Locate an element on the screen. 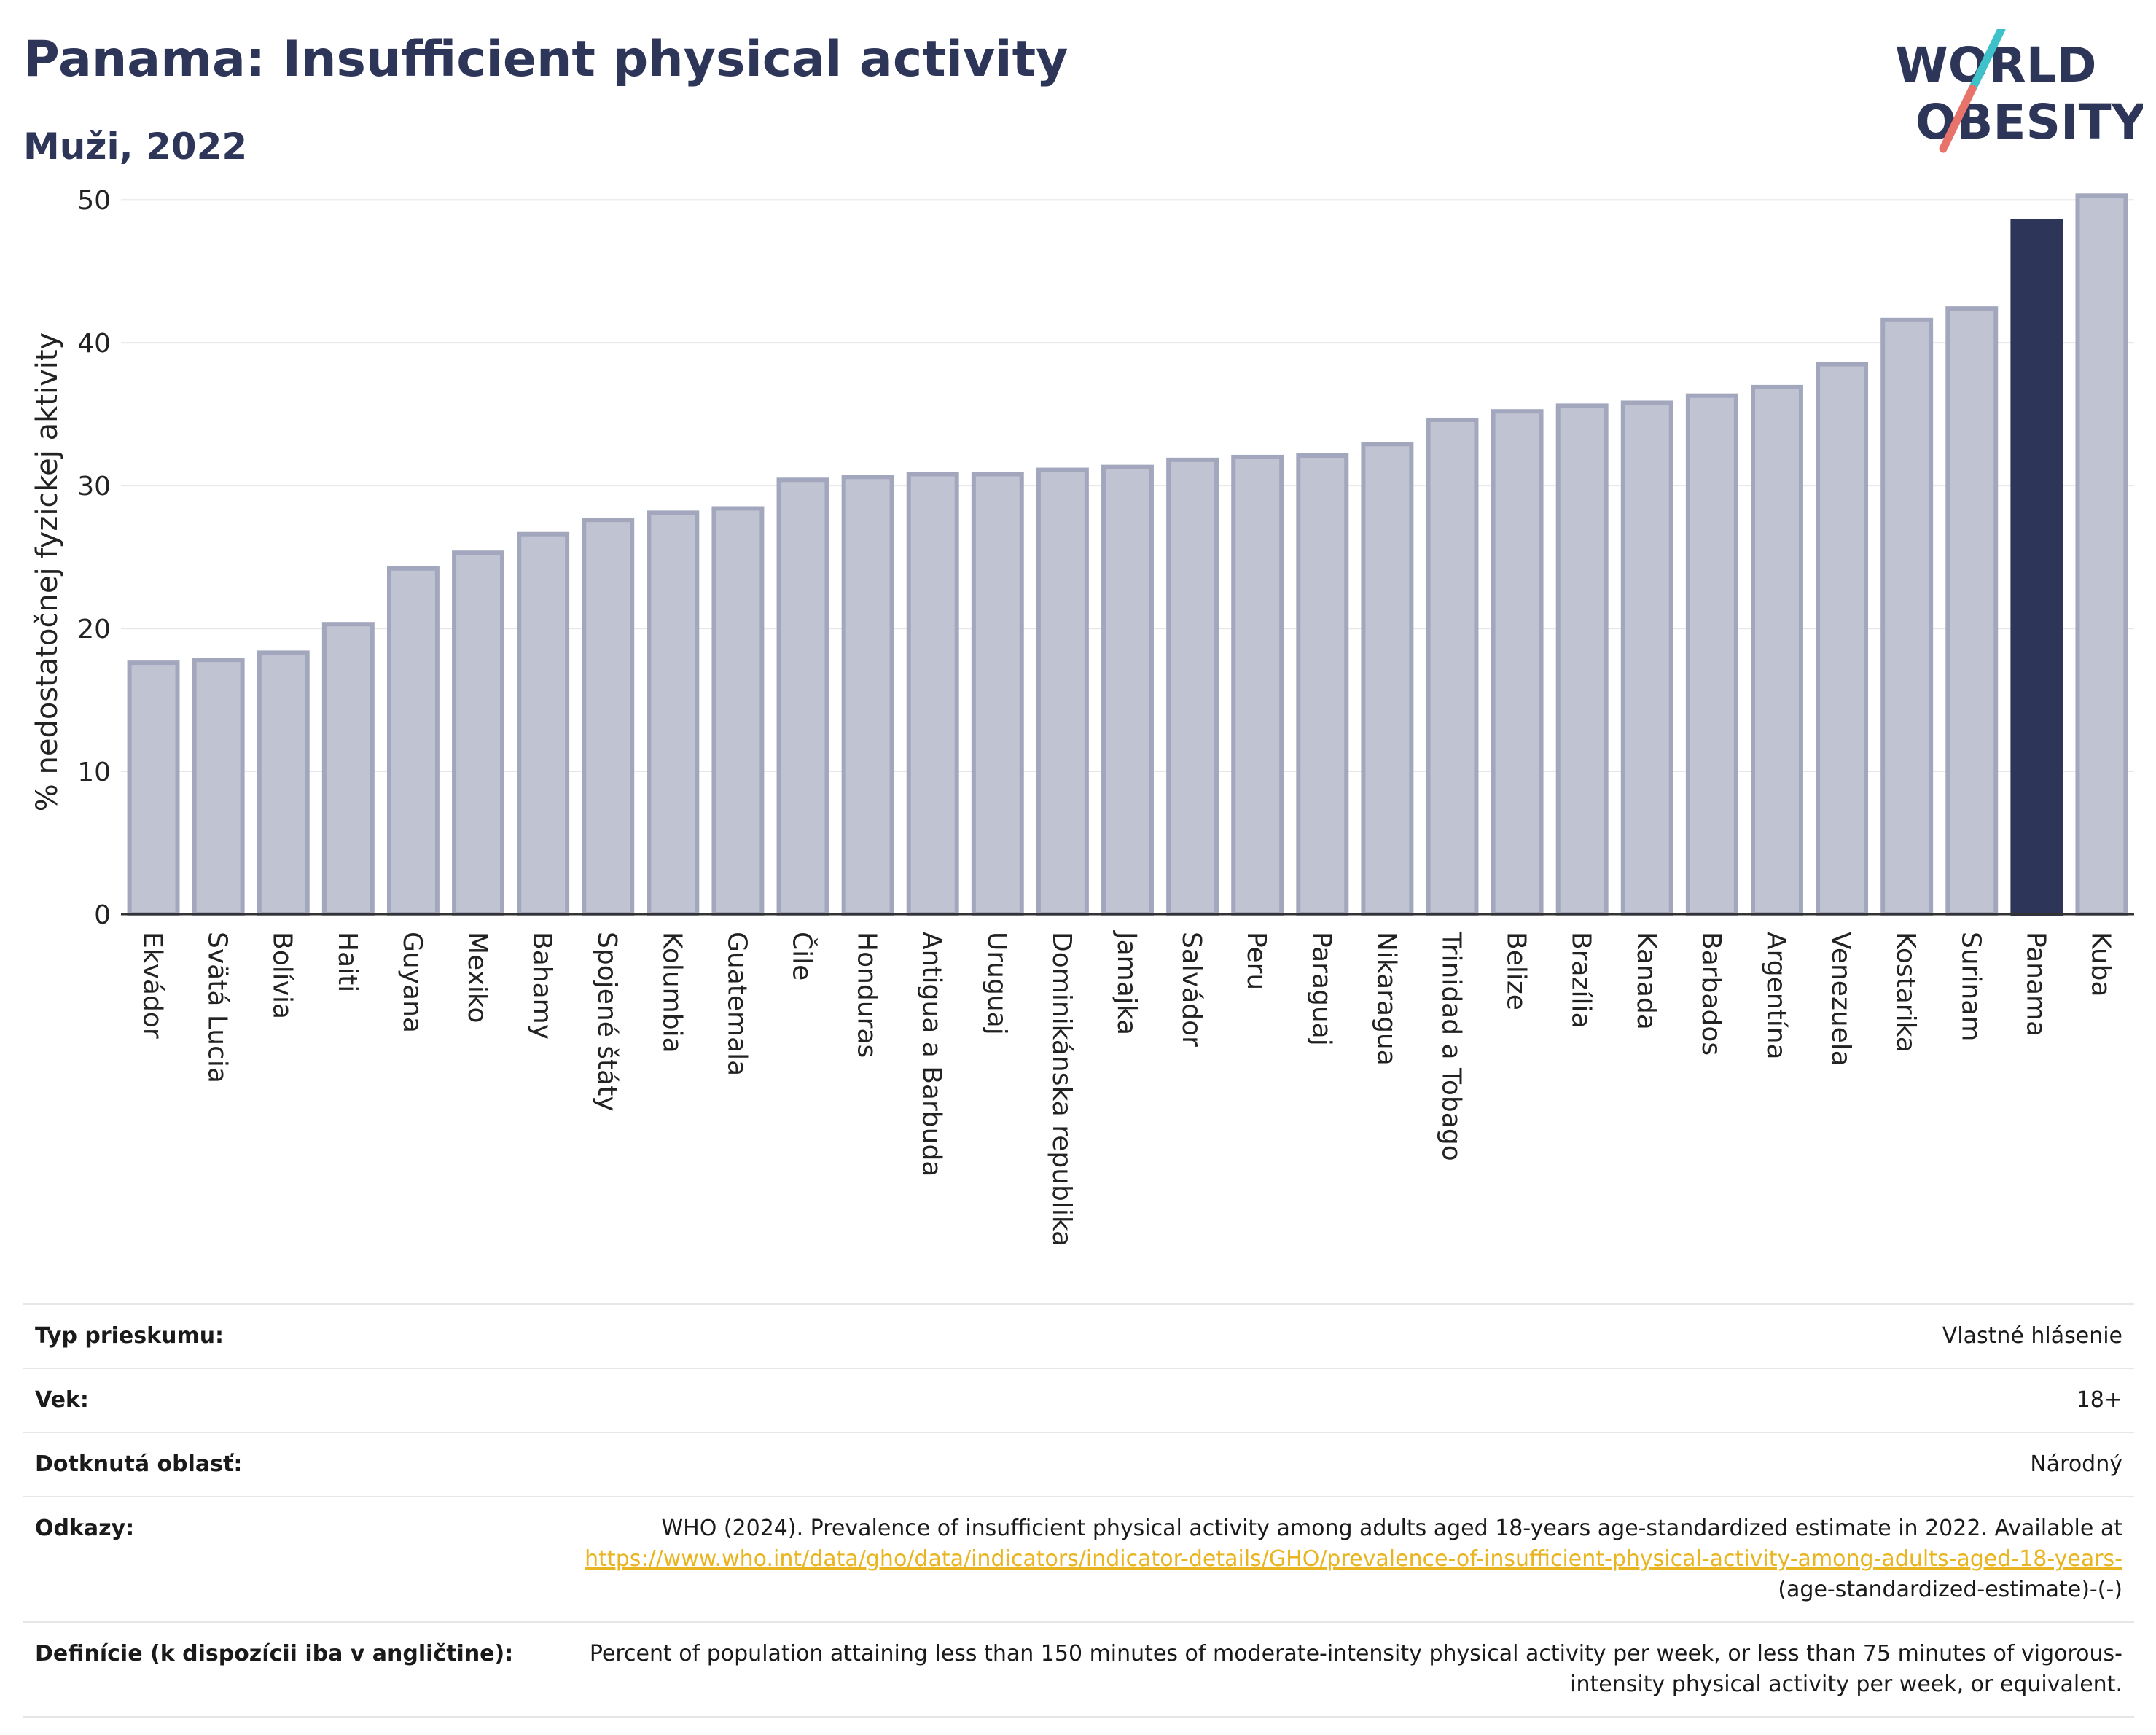 The width and height of the screenshot is (2156, 1735). x-tick-label: Bahamy is located at coordinates (542, 986).